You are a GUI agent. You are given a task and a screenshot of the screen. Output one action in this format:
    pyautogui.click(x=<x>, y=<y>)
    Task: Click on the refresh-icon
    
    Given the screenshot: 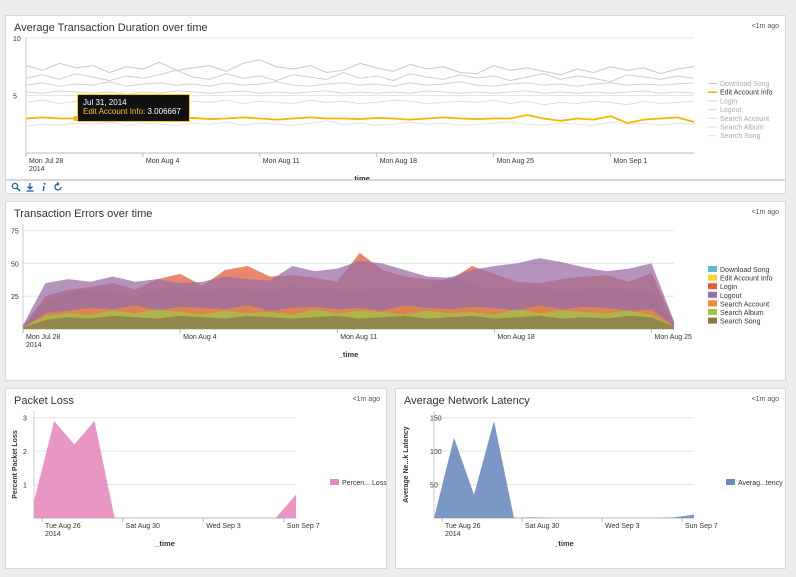 What is the action you would take?
    pyautogui.click(x=58, y=187)
    